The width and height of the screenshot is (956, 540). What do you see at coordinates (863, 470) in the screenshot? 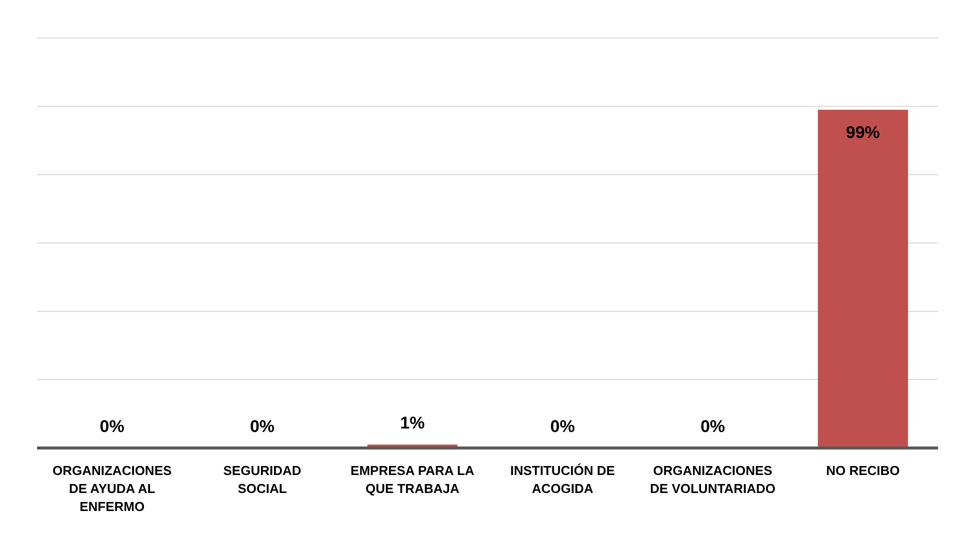
I see `x-tick-label: NO RECIBO` at bounding box center [863, 470].